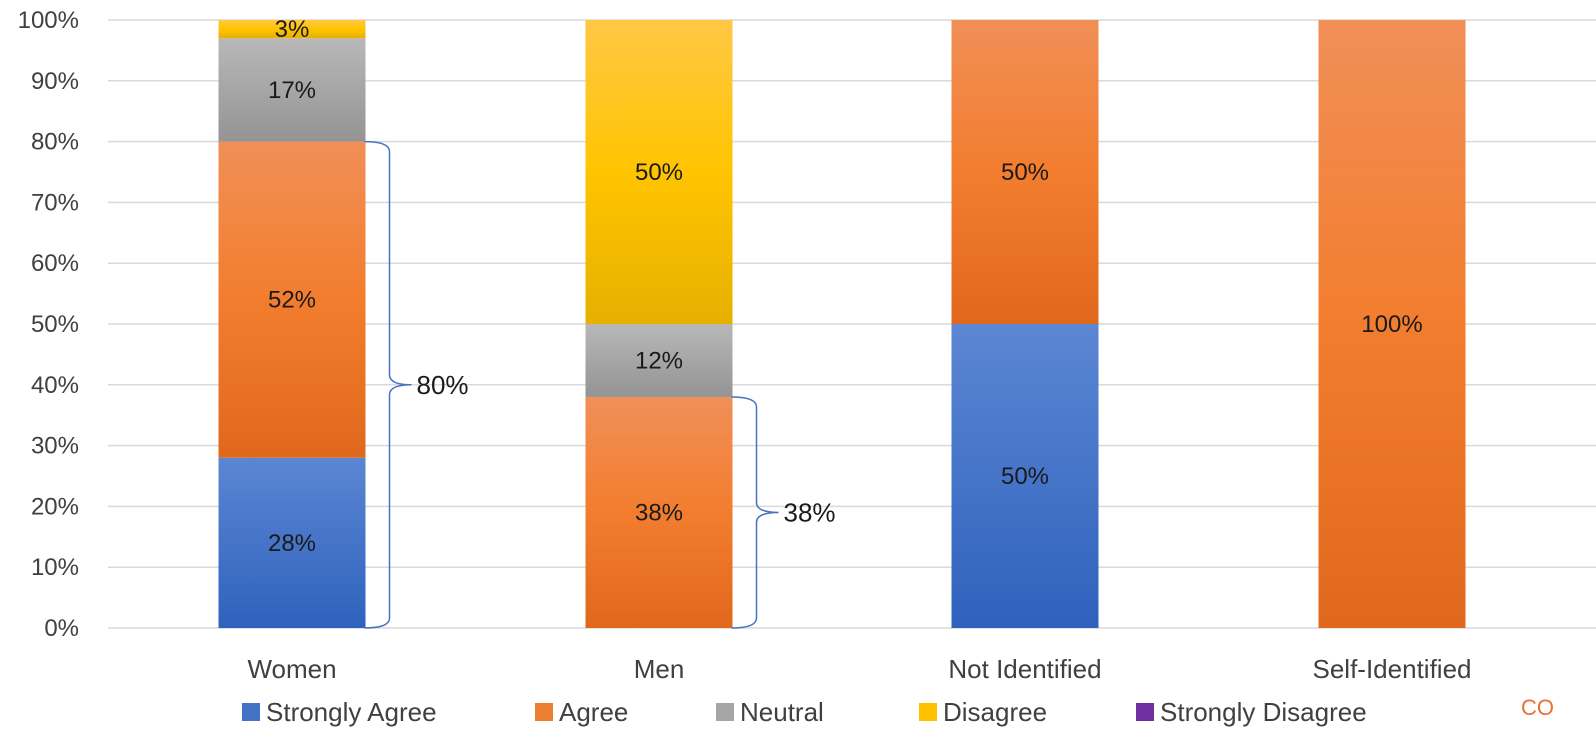  Describe the element at coordinates (55, 263) in the screenshot. I see `y-tick-label: 60%` at that location.